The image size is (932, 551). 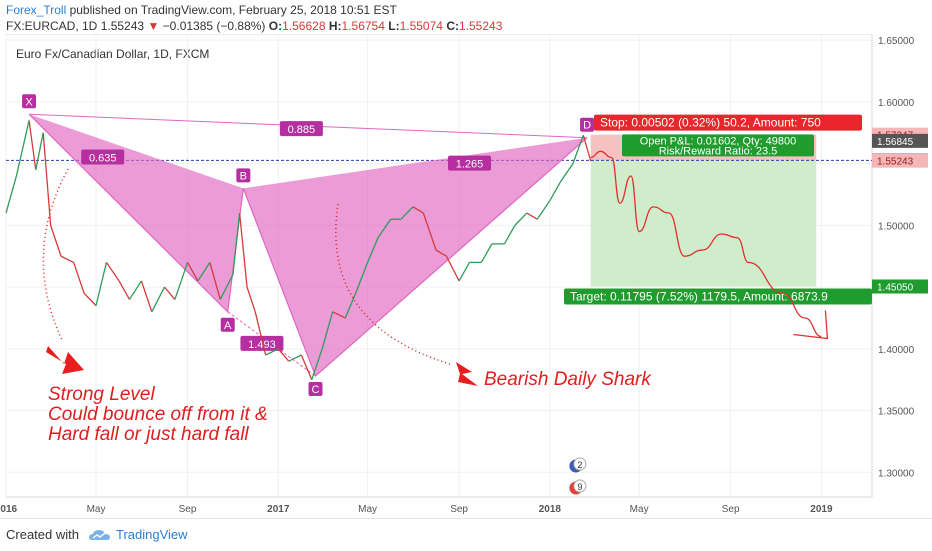 I want to click on ratio-label: 0.885, so click(x=302, y=130).